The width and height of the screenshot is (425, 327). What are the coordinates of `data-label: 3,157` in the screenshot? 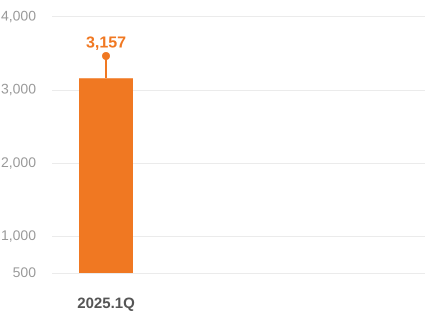 It's located at (106, 43).